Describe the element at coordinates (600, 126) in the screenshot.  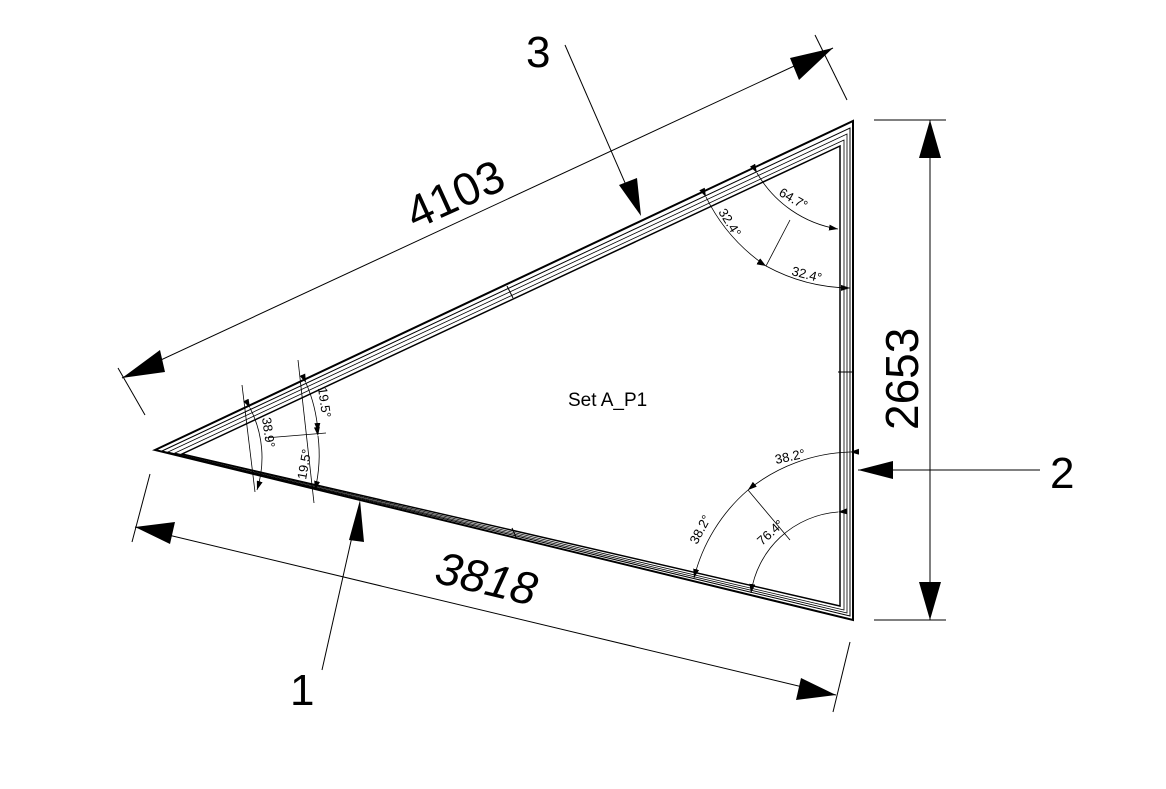
I see `callout-3-leader` at that location.